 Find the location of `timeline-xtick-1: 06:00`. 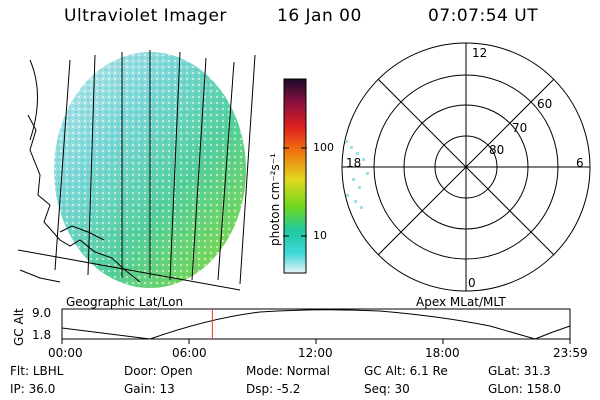

timeline-xtick-1: 06:00 is located at coordinates (189, 353).